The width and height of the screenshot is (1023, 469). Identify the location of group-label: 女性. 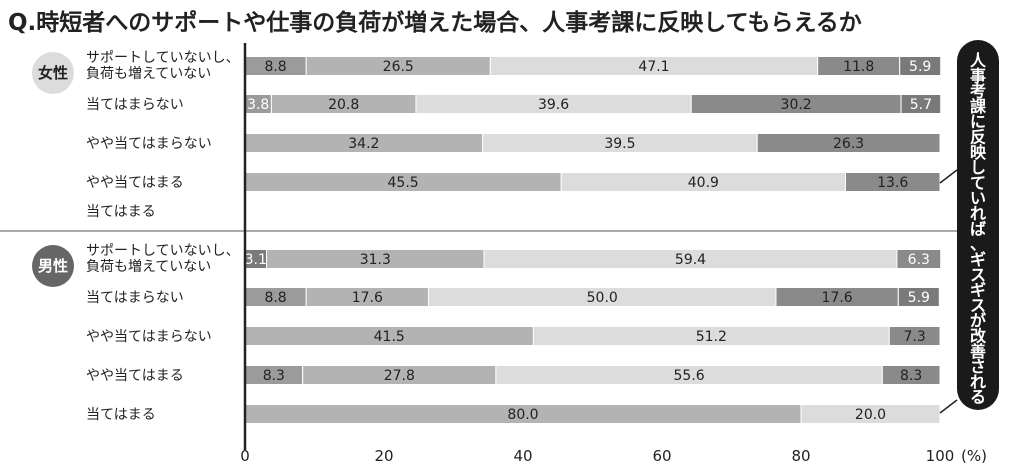
(53, 73).